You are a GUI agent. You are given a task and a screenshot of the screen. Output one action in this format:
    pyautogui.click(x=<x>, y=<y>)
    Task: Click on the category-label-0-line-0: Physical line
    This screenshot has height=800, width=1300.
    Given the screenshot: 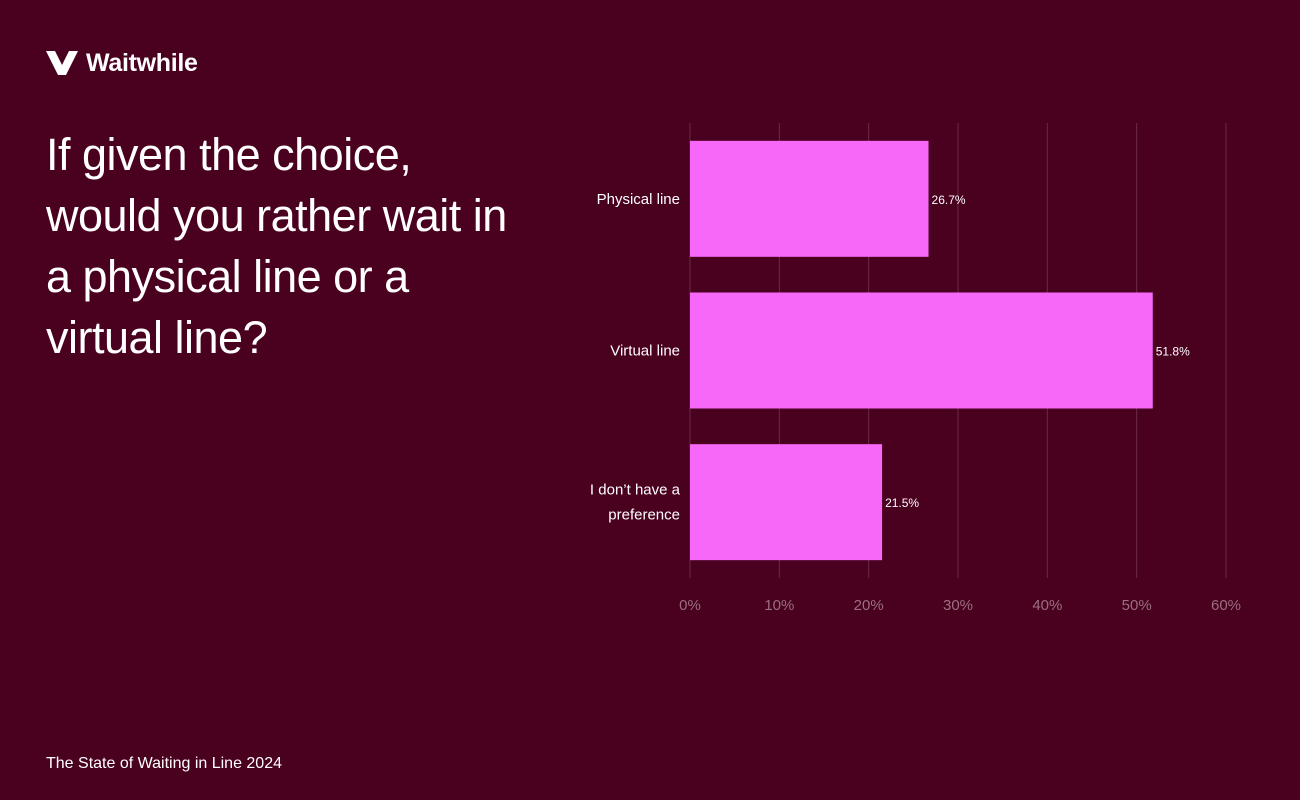 What is the action you would take?
    pyautogui.click(x=638, y=199)
    